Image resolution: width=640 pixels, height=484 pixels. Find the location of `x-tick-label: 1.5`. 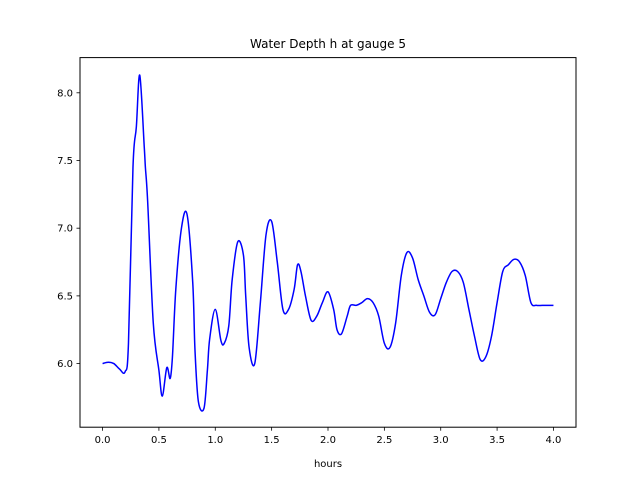

x-tick-label: 1.5 is located at coordinates (272, 440).